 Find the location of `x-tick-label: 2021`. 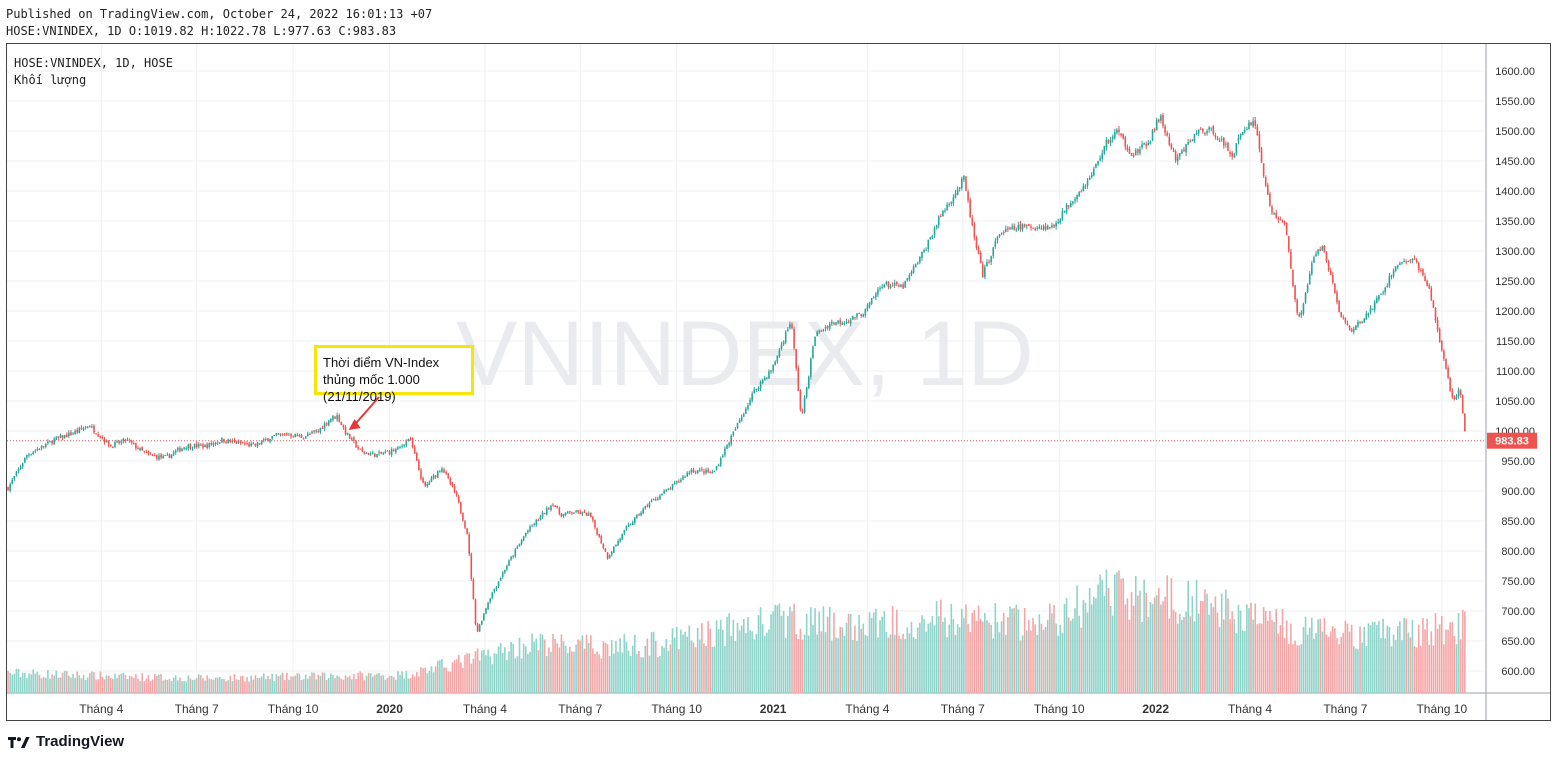

x-tick-label: 2021 is located at coordinates (773, 709).